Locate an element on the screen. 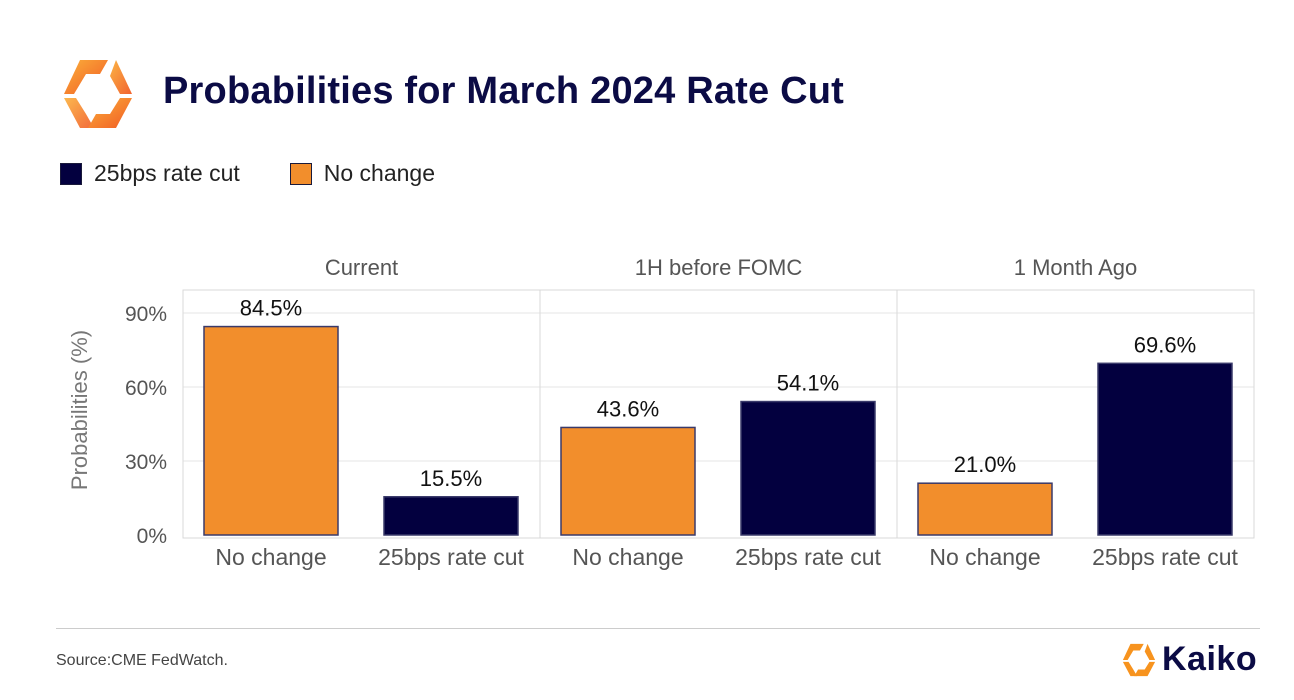 The image size is (1294, 700). data-label: 54.1% is located at coordinates (808, 383).